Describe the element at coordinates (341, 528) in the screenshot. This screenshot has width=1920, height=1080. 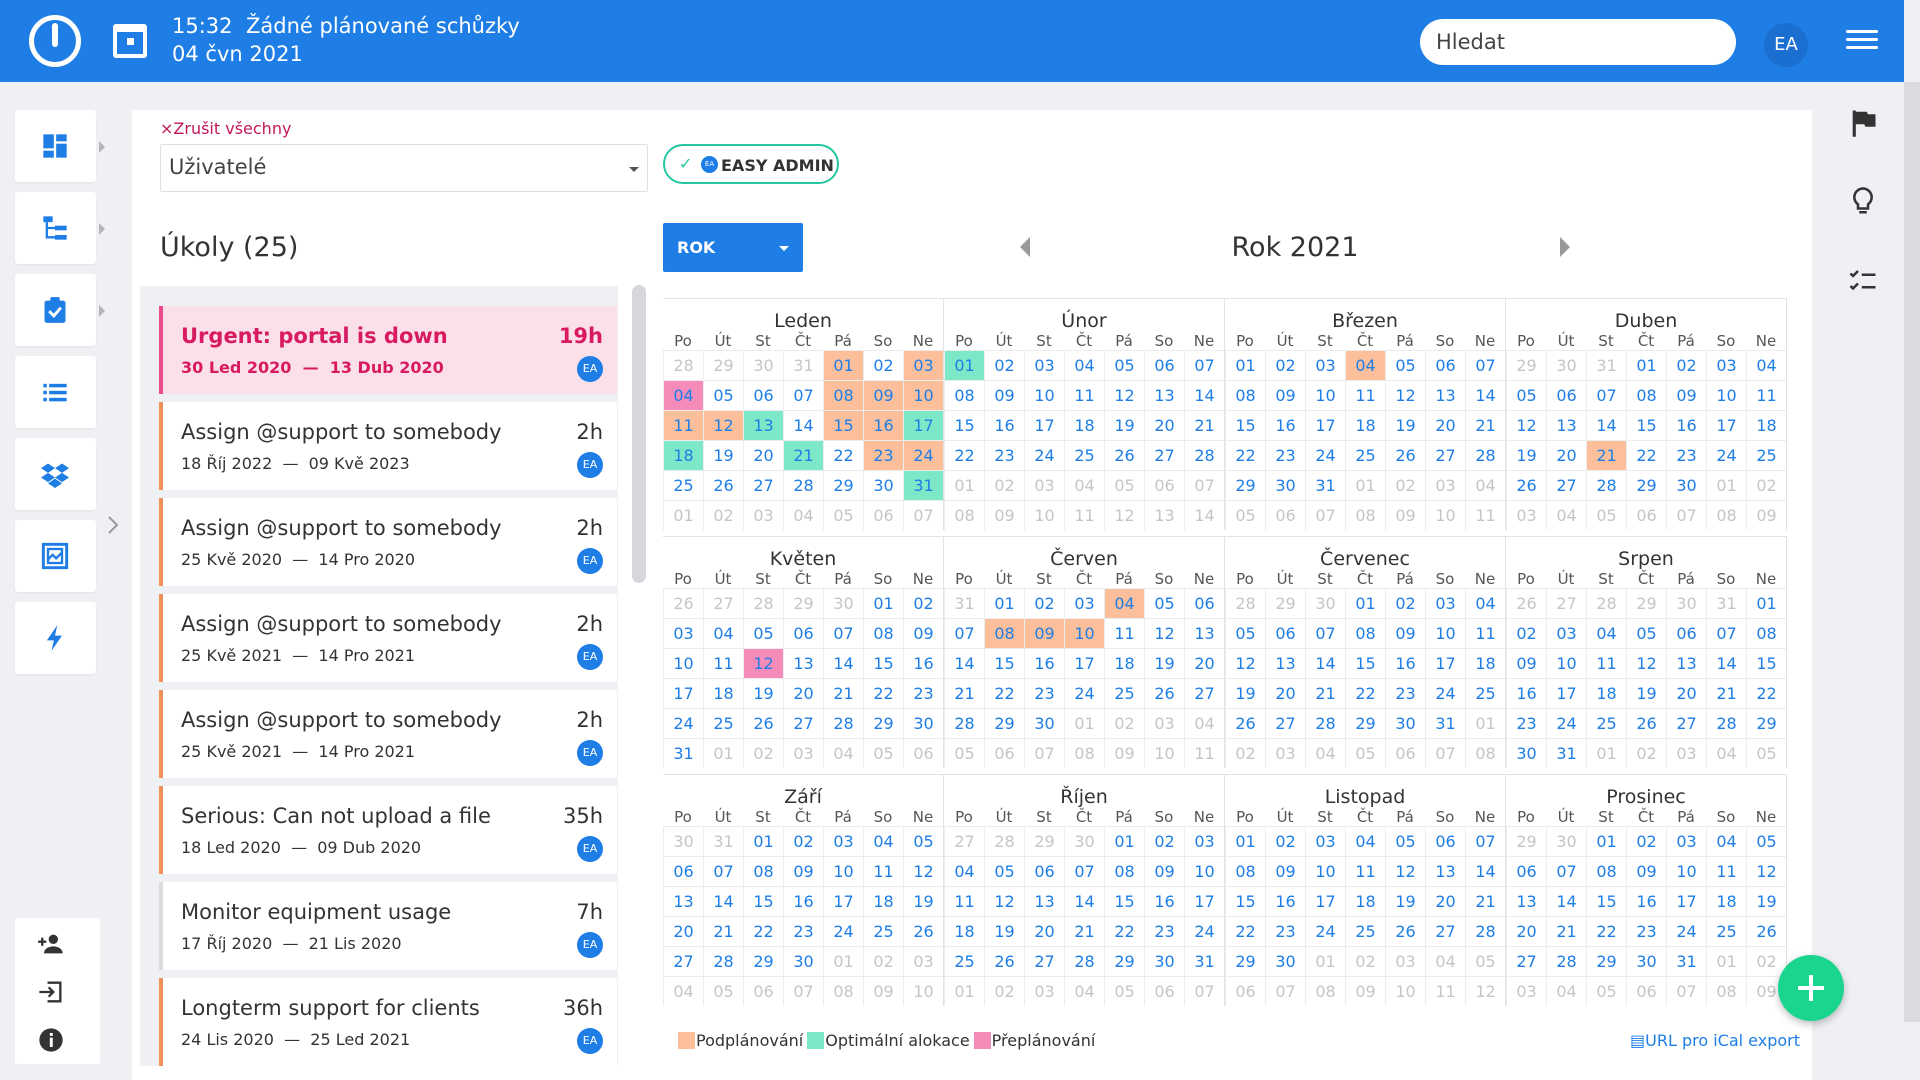
I see `task-name: Assign @support to somebody` at that location.